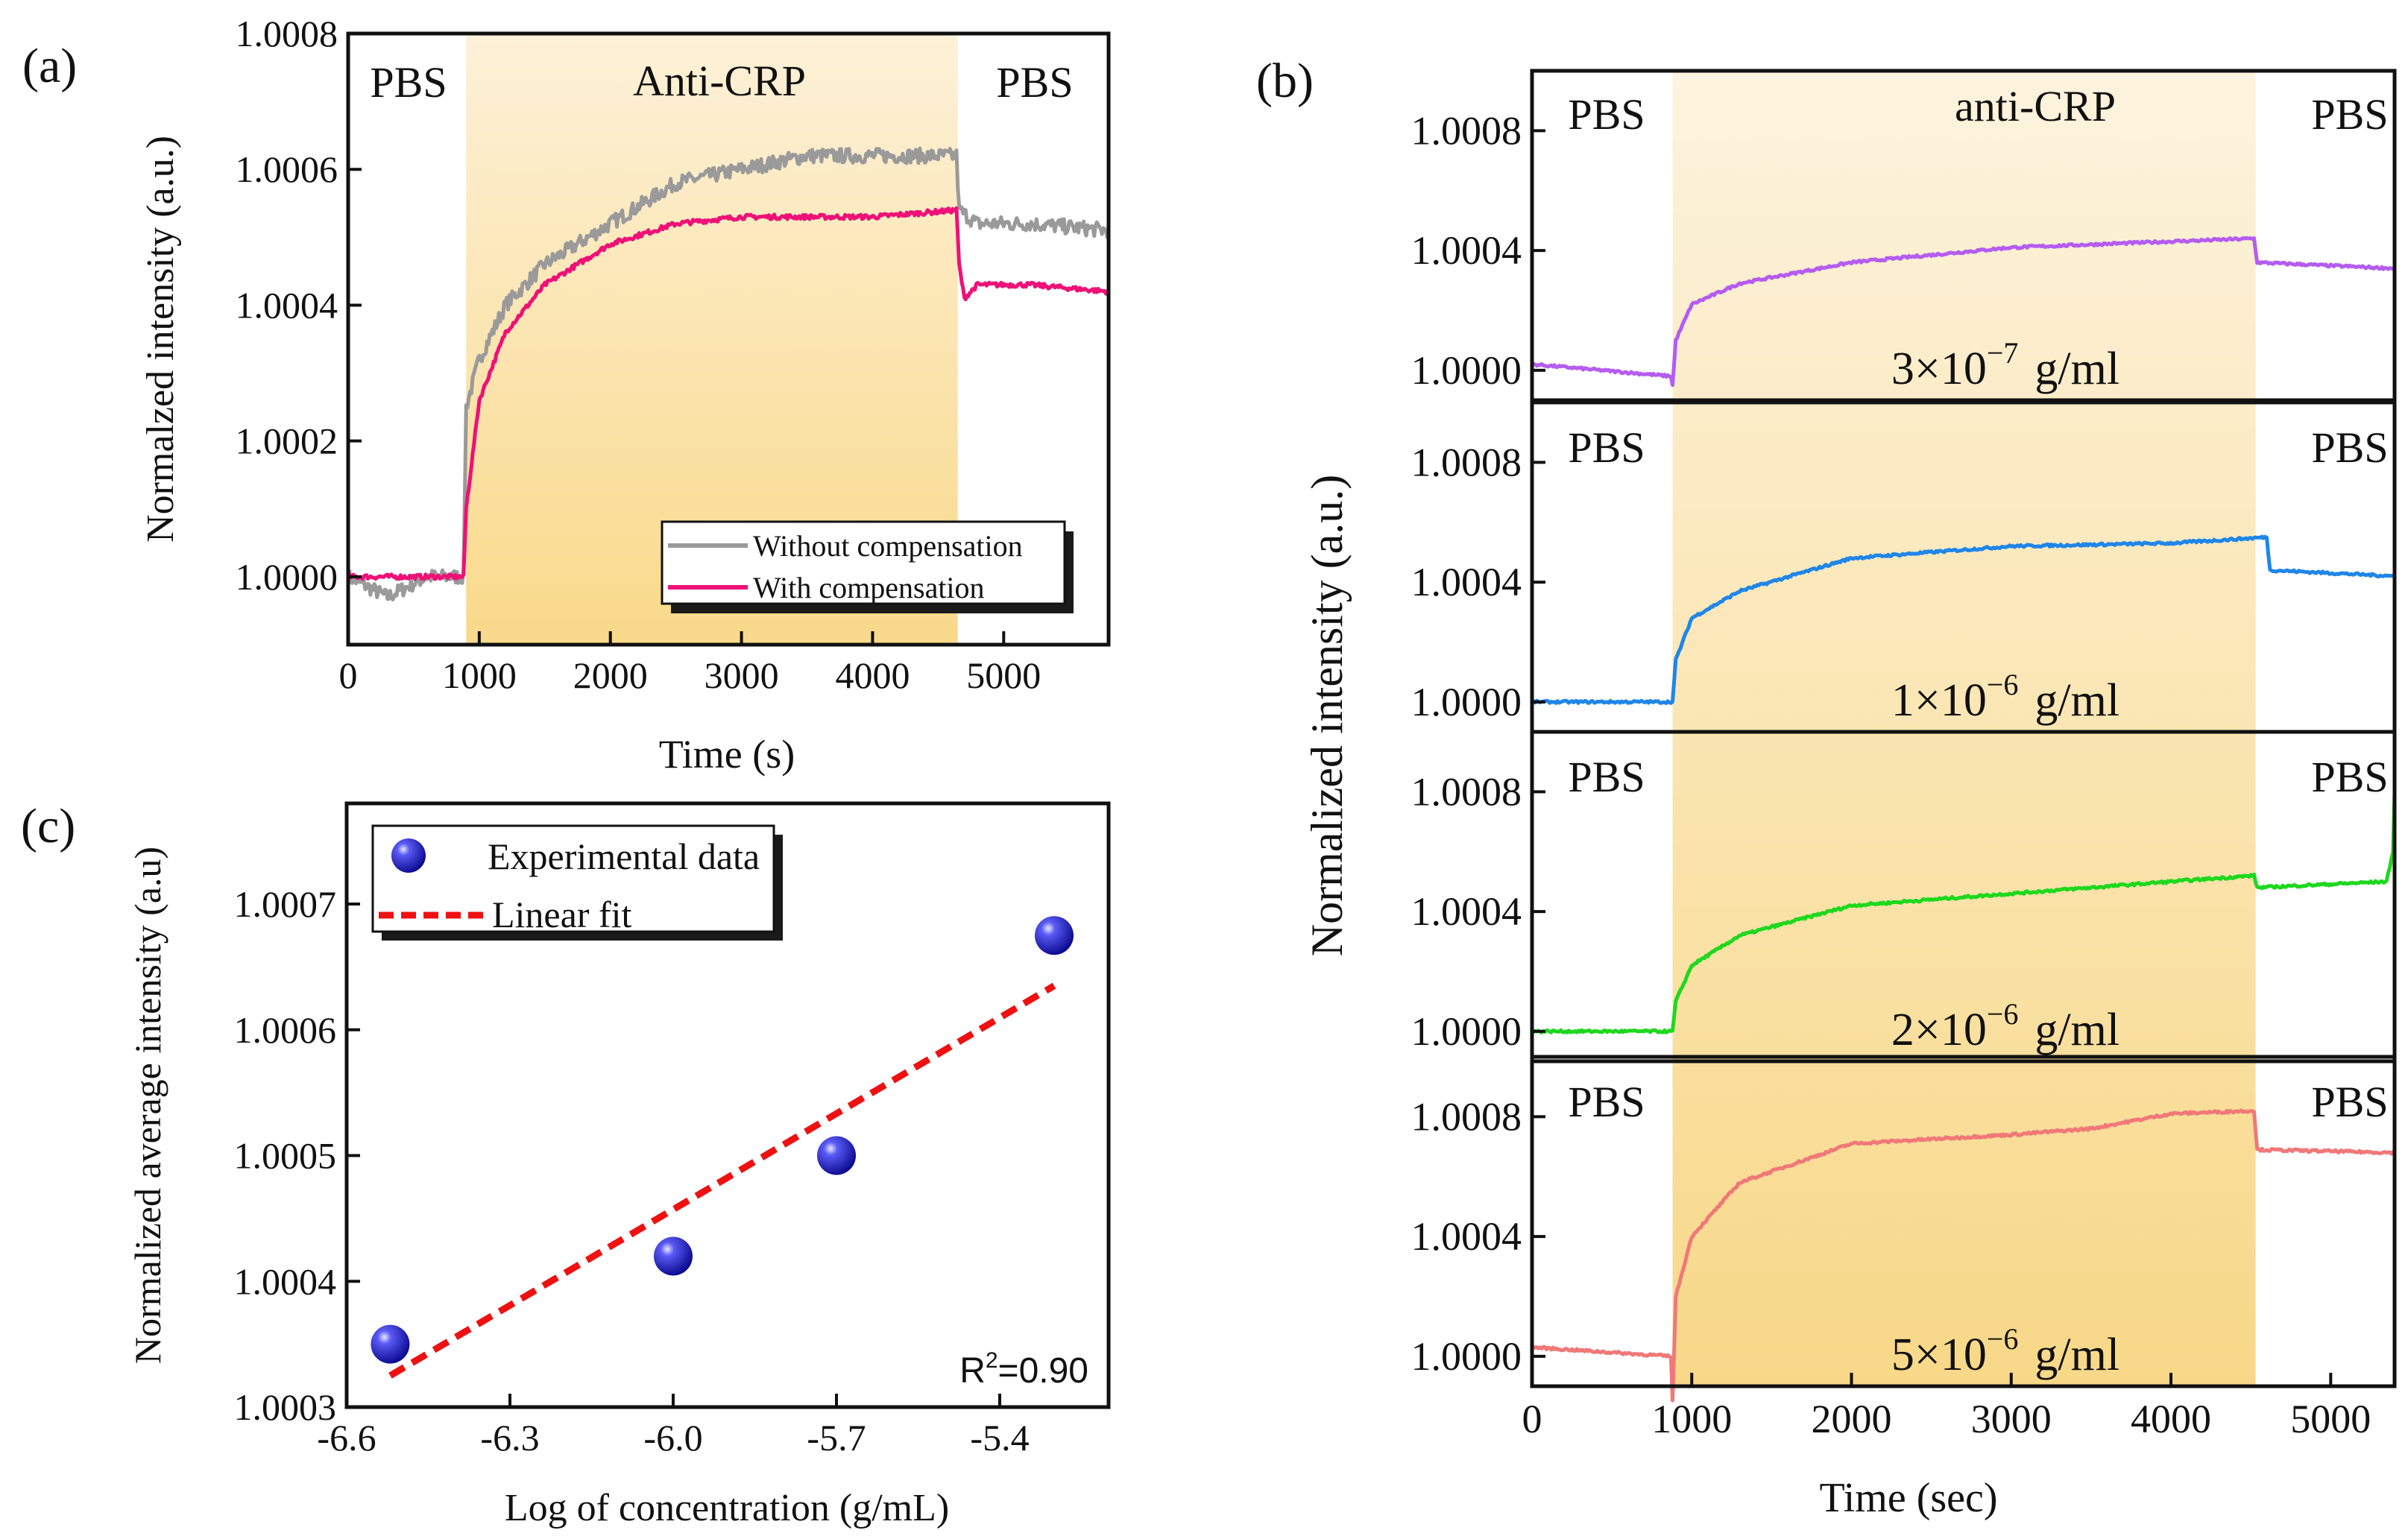  I want to click on panel-a-legend: Without compensation With compensation, so click(867, 567).